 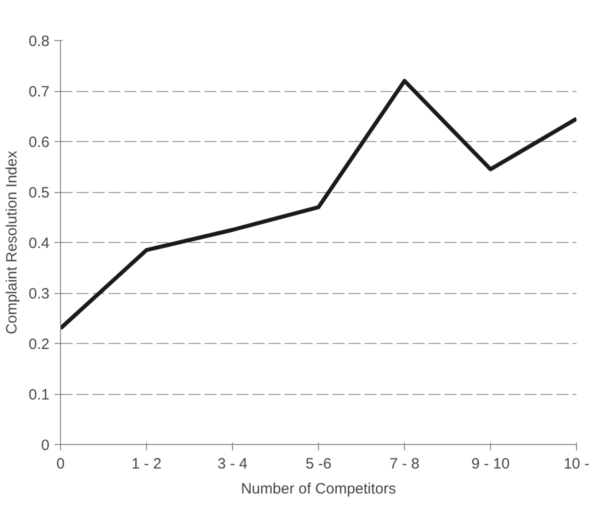 I want to click on x-tick-label: 1 - 2, so click(x=146, y=464).